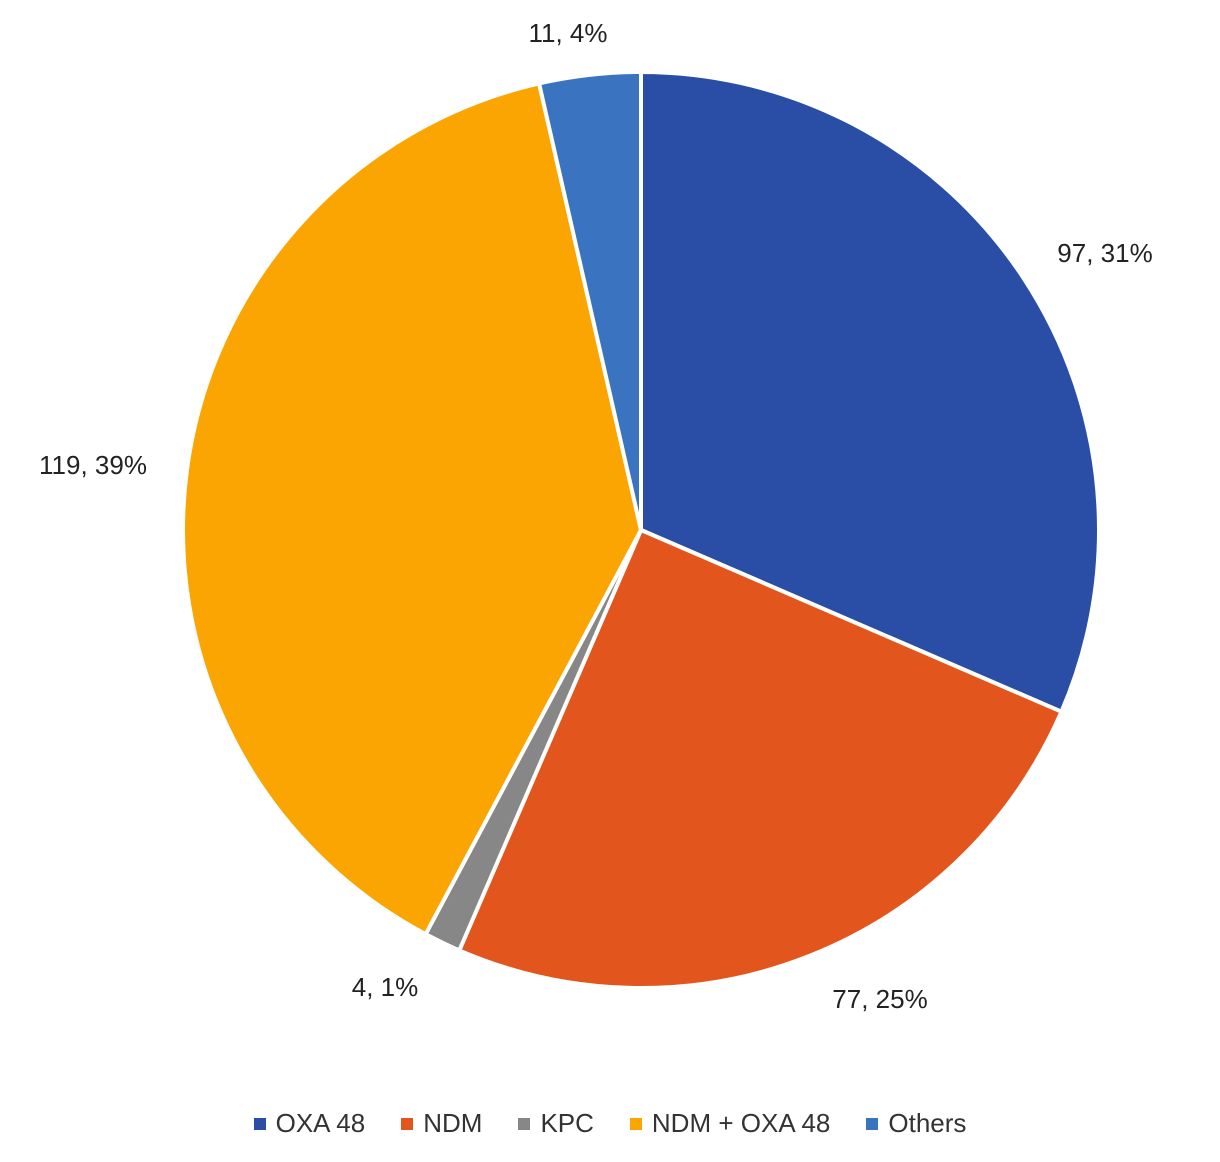 The width and height of the screenshot is (1220, 1162). What do you see at coordinates (590, 301) in the screenshot?
I see `pie-slice-others` at bounding box center [590, 301].